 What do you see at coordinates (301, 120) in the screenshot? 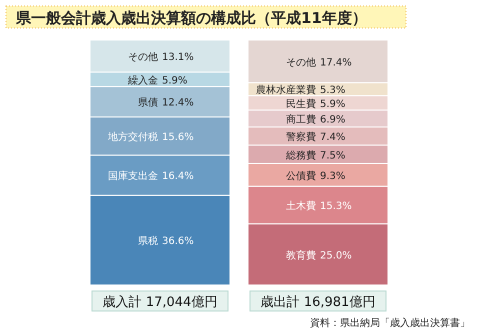
I see `series-label: 商工費` at bounding box center [301, 120].